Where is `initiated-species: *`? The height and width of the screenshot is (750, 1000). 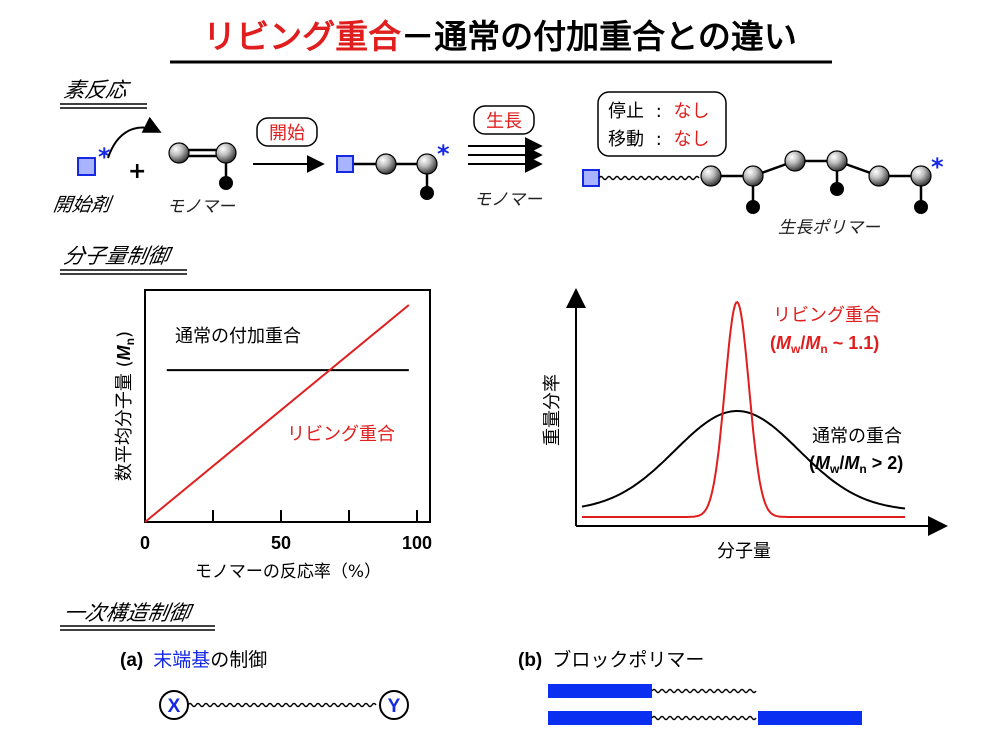
initiated-species: * is located at coordinates (393, 170).